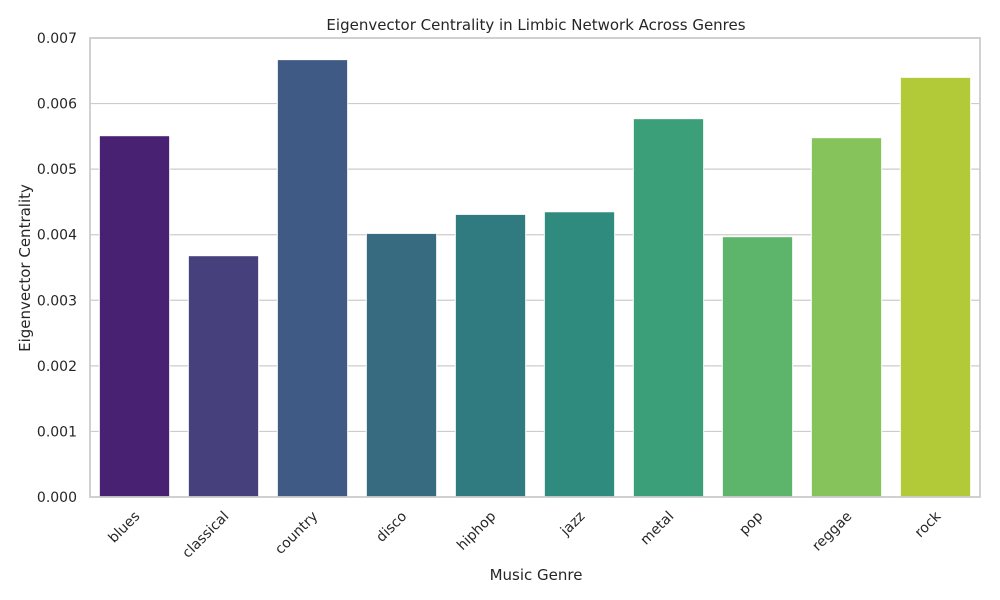  What do you see at coordinates (658, 529) in the screenshot?
I see `x-tick-label-metal: metal` at bounding box center [658, 529].